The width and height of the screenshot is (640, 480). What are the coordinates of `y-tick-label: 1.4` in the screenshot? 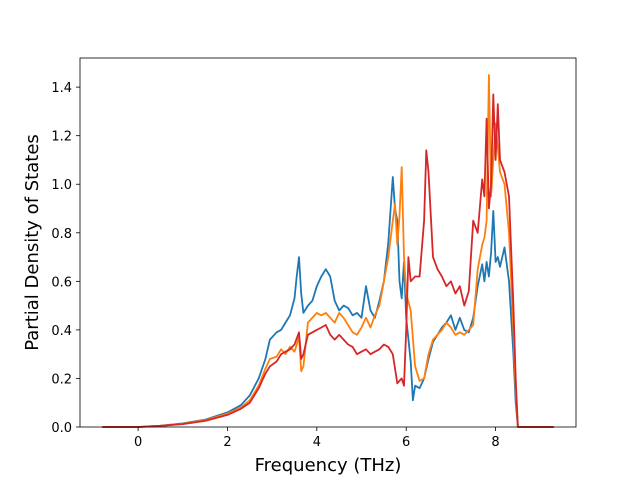 It's located at (61, 88).